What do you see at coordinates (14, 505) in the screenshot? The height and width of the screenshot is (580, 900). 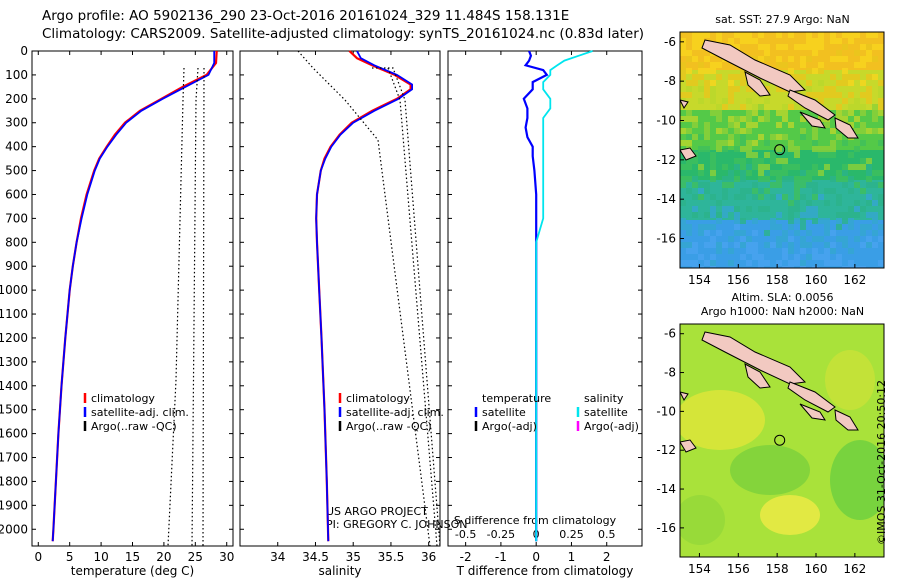 I see `depth-tick-label: 1900` at bounding box center [14, 505].